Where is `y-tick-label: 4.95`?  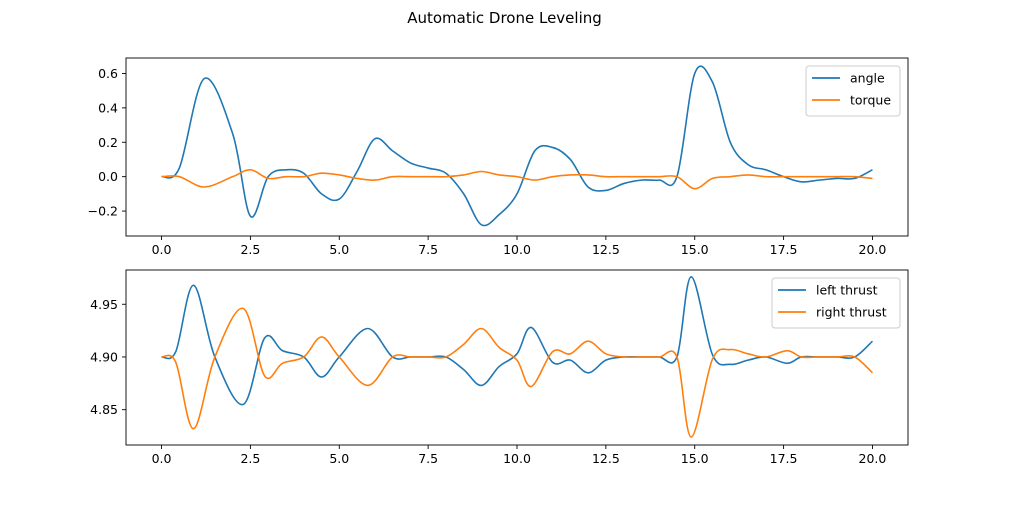 y-tick-label: 4.95 is located at coordinates (104, 304).